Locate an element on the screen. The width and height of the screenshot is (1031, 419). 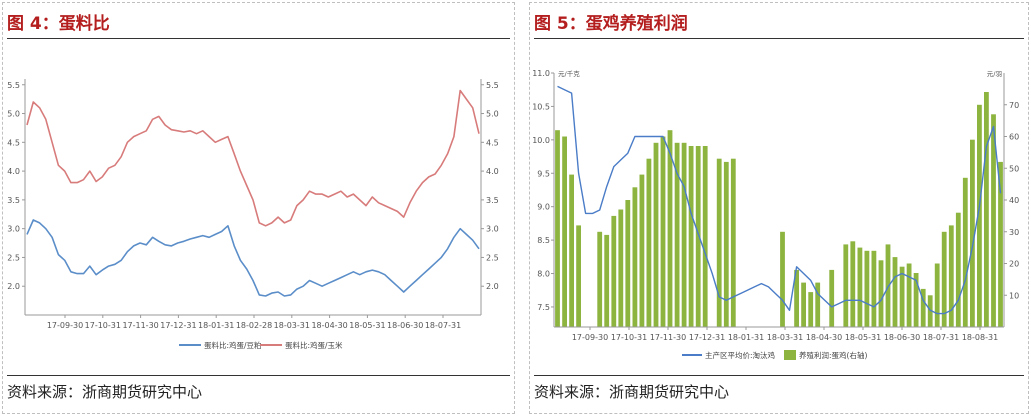
y-tick-label-right: 10 is located at coordinates (1014, 295).